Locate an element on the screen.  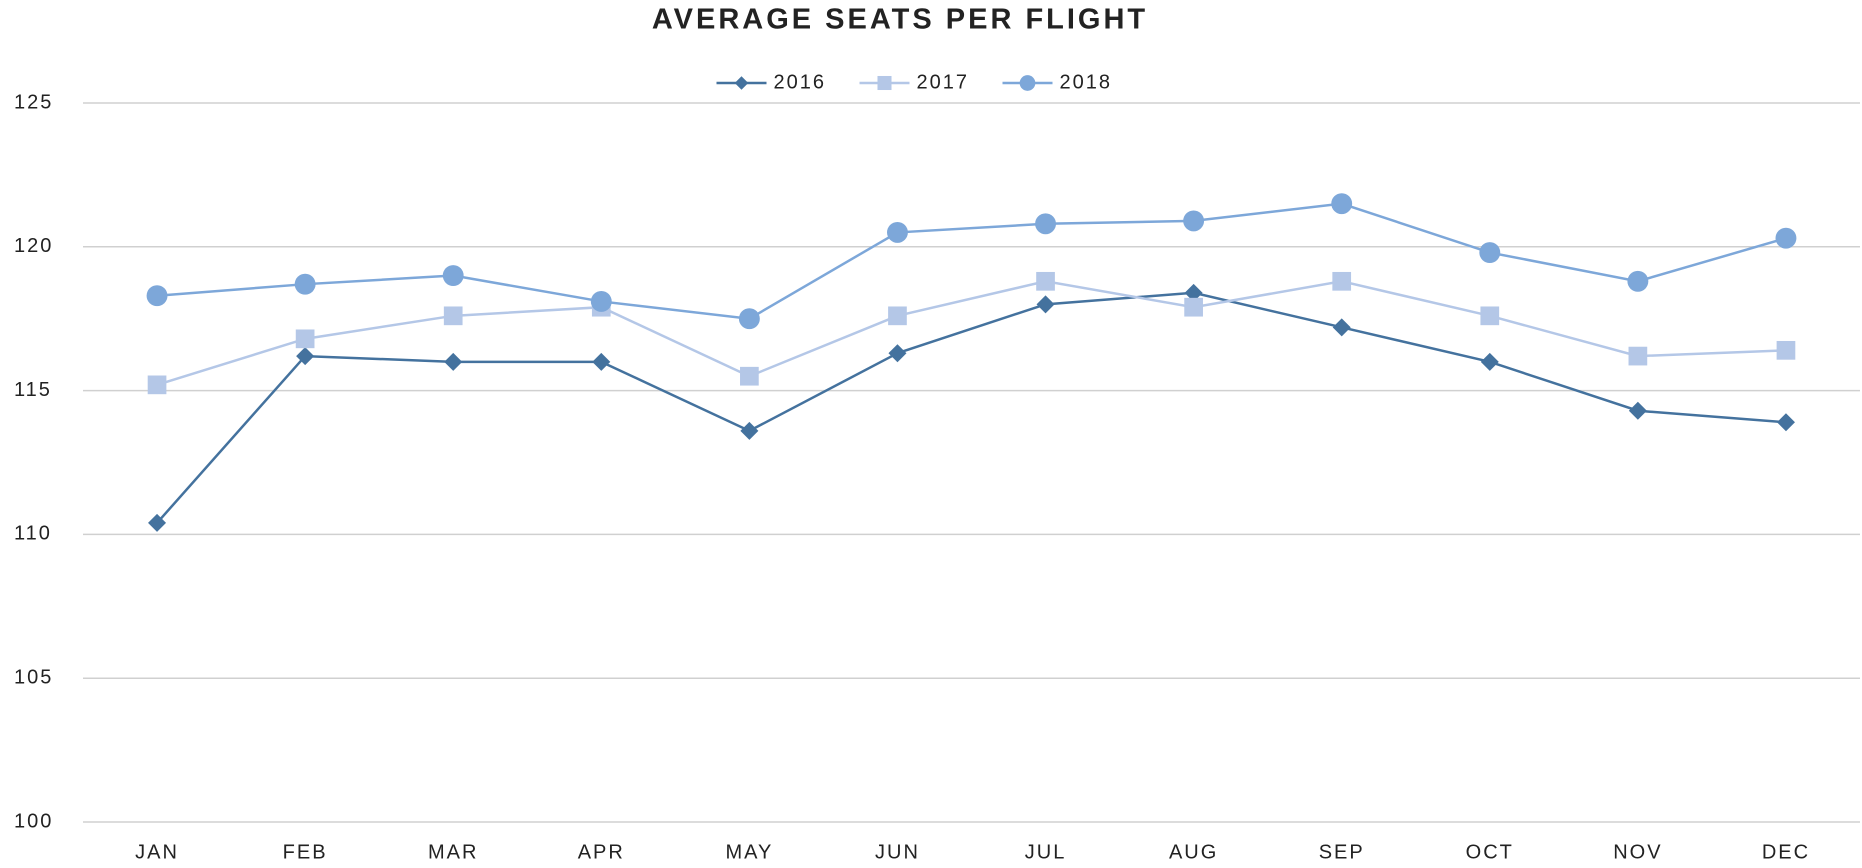
chart-title: AVERAGE SEATS PER FLIGHT is located at coordinates (900, 20).